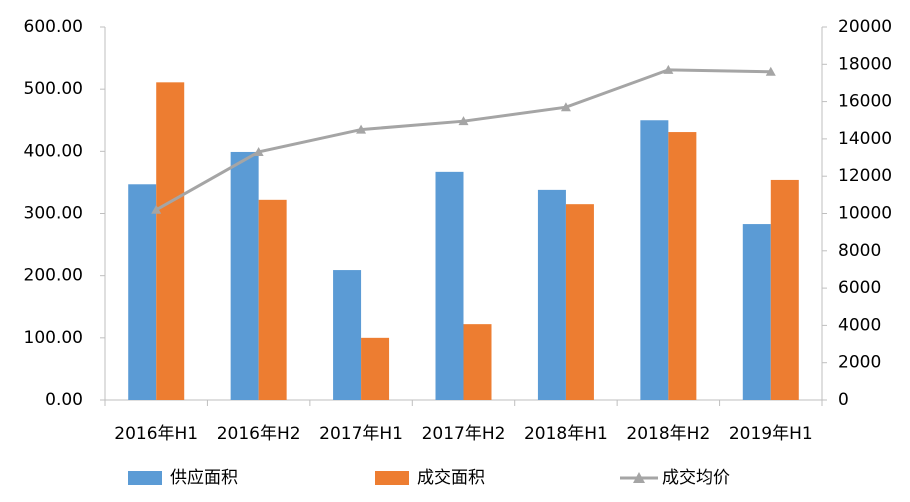 Image resolution: width=910 pixels, height=502 pixels. I want to click on x-tick-label: 2019年H1, so click(771, 434).